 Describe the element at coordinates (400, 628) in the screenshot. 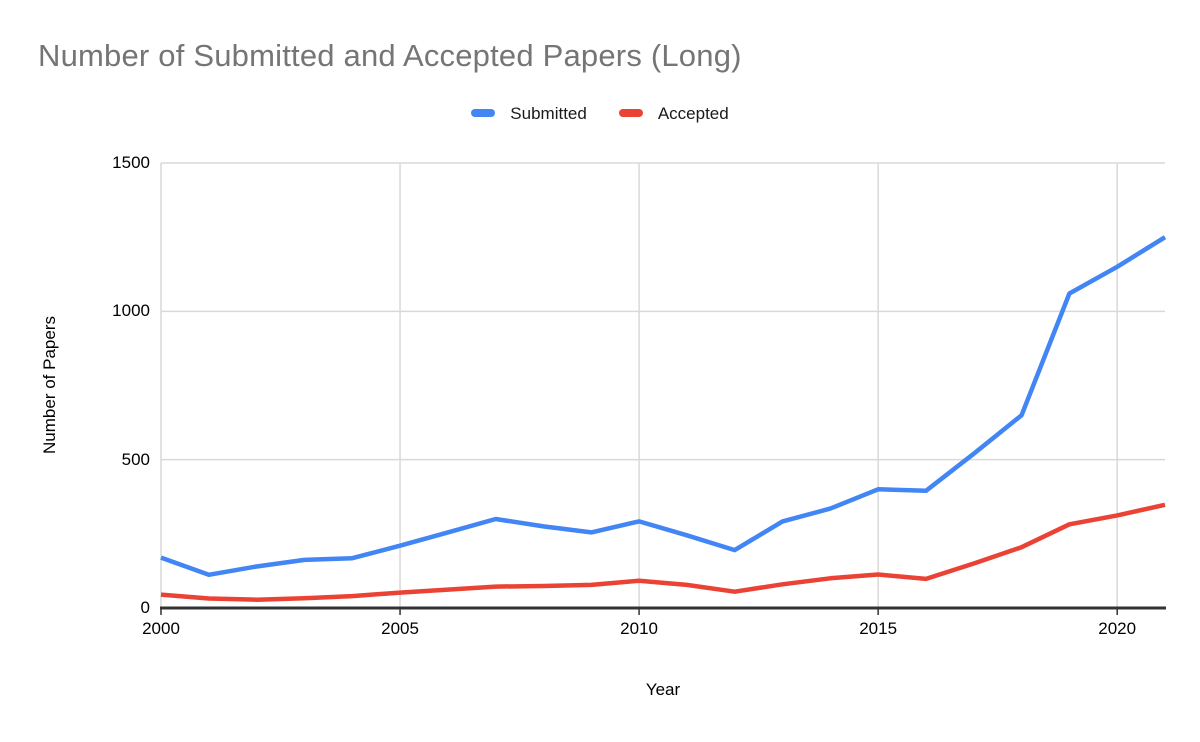

I see `x-tick-label: 2005` at that location.